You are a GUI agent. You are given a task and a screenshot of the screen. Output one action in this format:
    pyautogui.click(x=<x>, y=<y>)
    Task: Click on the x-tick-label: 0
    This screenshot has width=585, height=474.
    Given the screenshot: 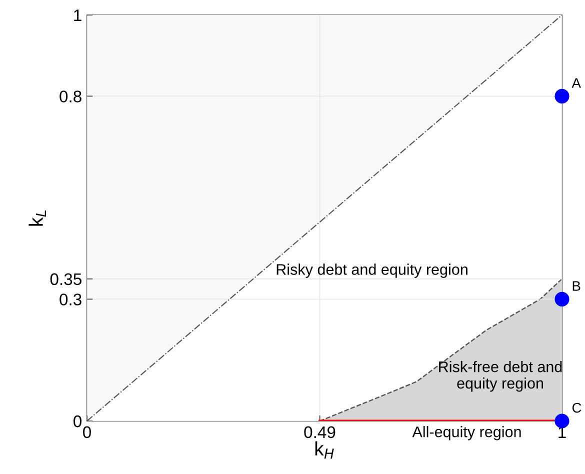 What is the action you would take?
    pyautogui.click(x=87, y=432)
    